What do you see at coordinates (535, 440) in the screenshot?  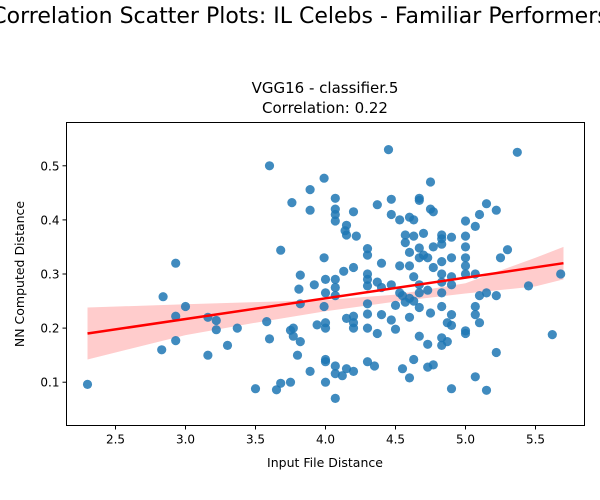 I see `x-tick-label-6: 5.5` at bounding box center [535, 440].